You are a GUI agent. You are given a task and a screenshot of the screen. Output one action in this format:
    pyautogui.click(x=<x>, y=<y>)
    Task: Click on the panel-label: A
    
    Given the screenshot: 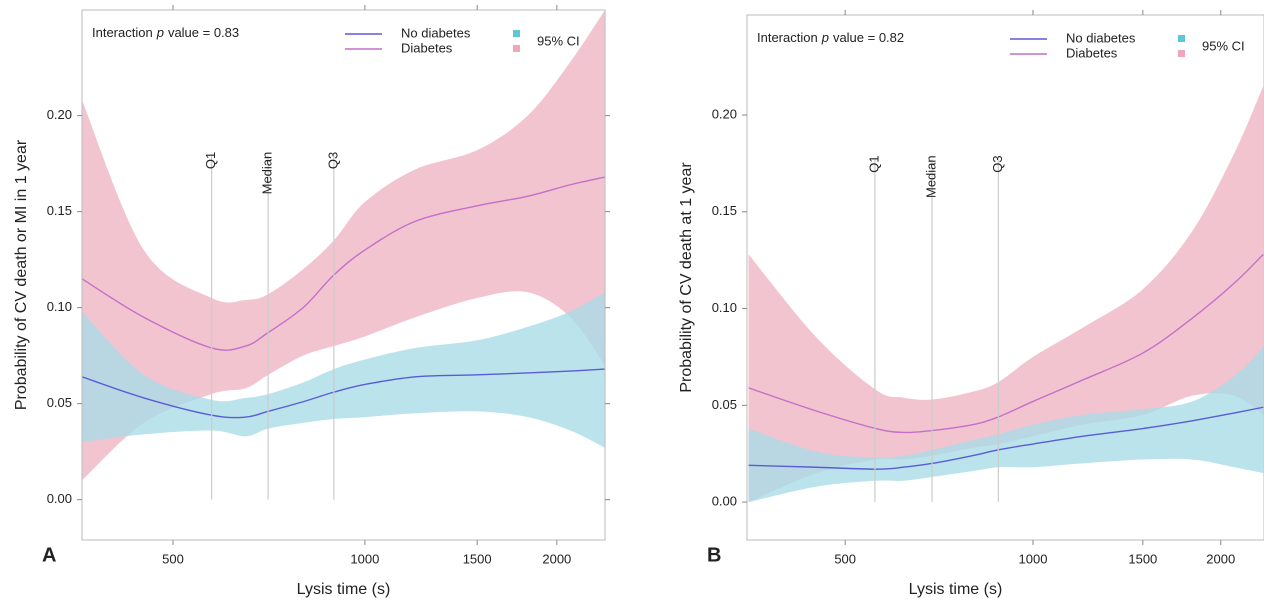 What is the action you would take?
    pyautogui.click(x=49, y=555)
    